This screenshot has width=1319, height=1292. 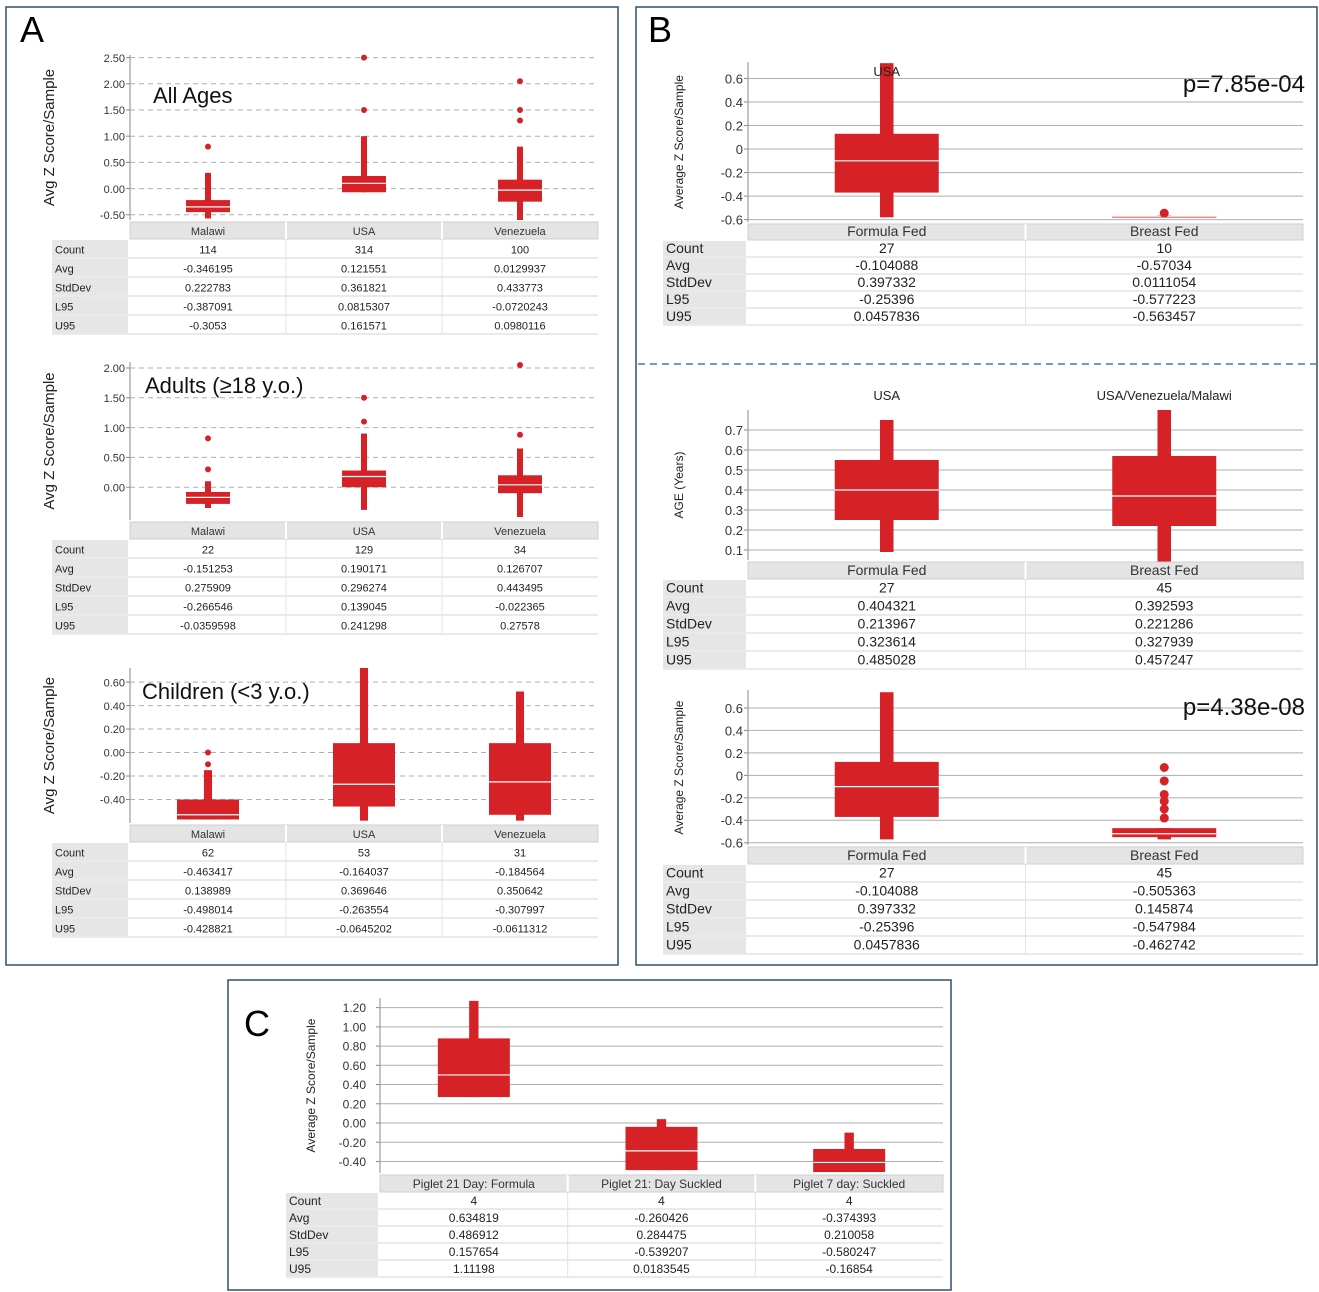 What do you see at coordinates (886, 927) in the screenshot?
I see `stat-value: -0.25396` at bounding box center [886, 927].